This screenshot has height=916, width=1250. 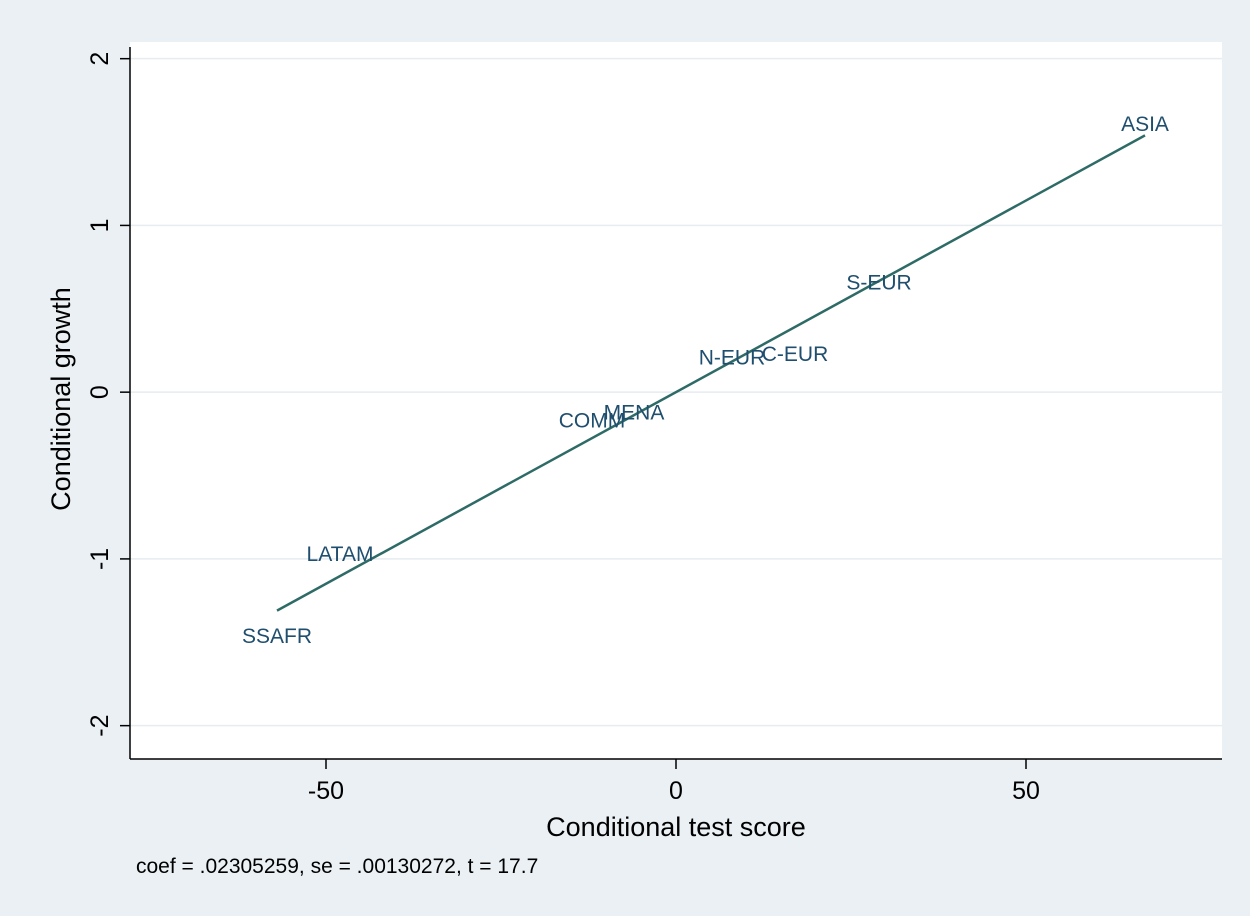 I want to click on y-tick-label-0: -2, so click(x=100, y=726).